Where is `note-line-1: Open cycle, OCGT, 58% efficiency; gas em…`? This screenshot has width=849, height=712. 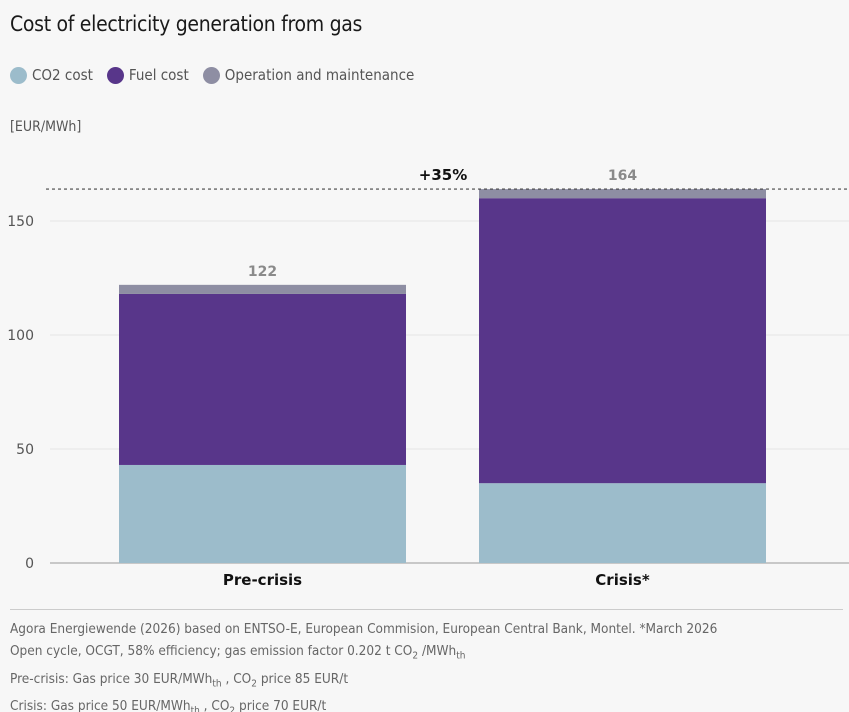
note-line-1: Open cycle, OCGT, 58% efficiency; gas em… is located at coordinates (238, 652).